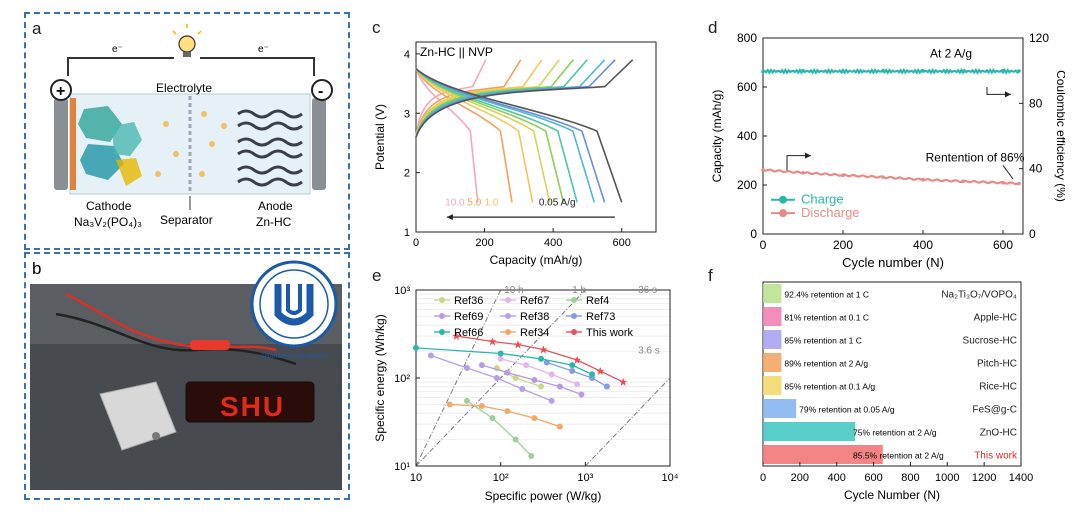 Image resolution: width=1080 pixels, height=523 pixels. Describe the element at coordinates (322, 90) in the screenshot. I see `minus-terminal-icon` at that location.